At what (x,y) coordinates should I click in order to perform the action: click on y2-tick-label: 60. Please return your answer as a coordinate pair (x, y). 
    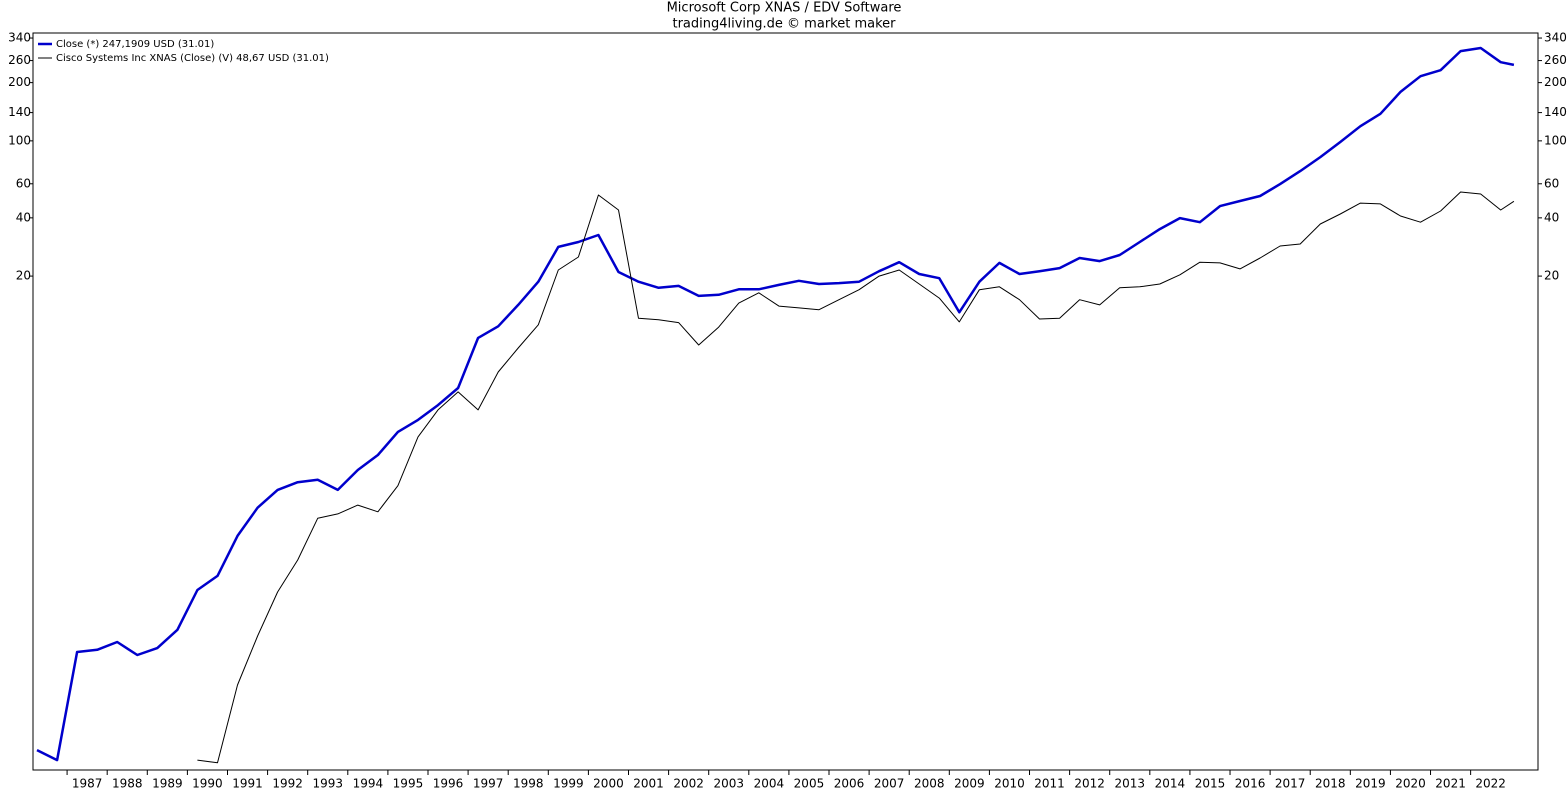
    Looking at the image, I should click on (1551, 183).